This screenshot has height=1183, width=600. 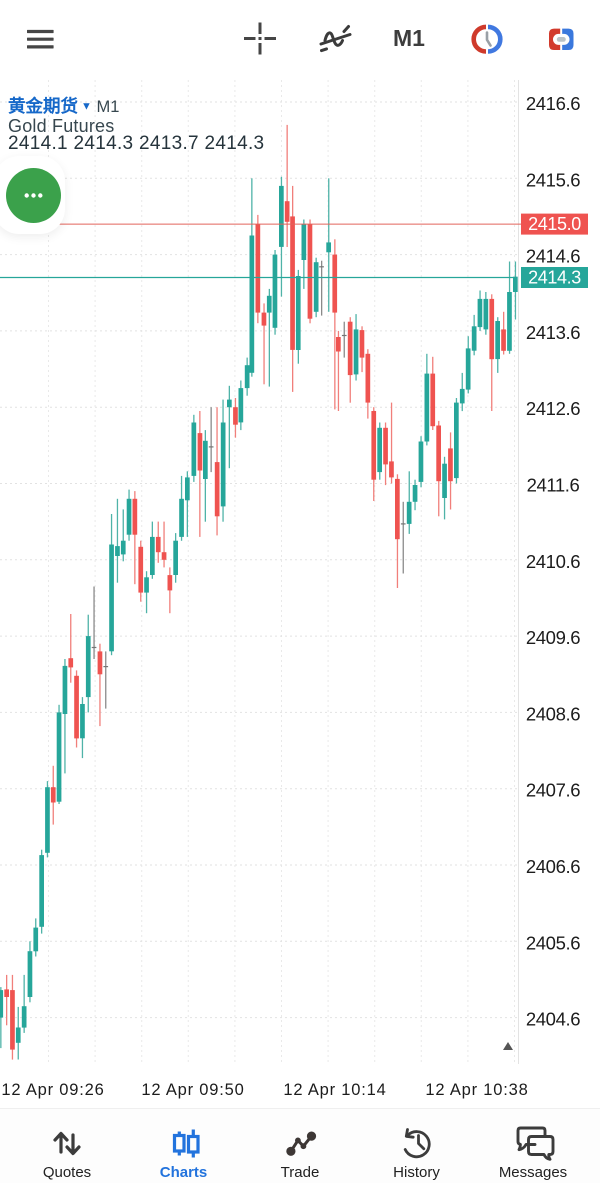 What do you see at coordinates (553, 485) in the screenshot?
I see `svg-text: 2411.6` at bounding box center [553, 485].